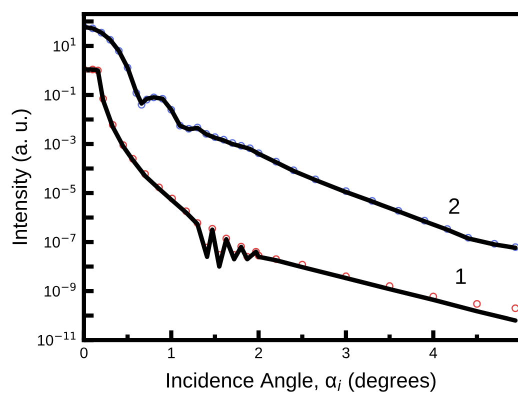 The height and width of the screenshot is (402, 518). What do you see at coordinates (171, 353) in the screenshot?
I see `x-tick-label: 1` at bounding box center [171, 353].